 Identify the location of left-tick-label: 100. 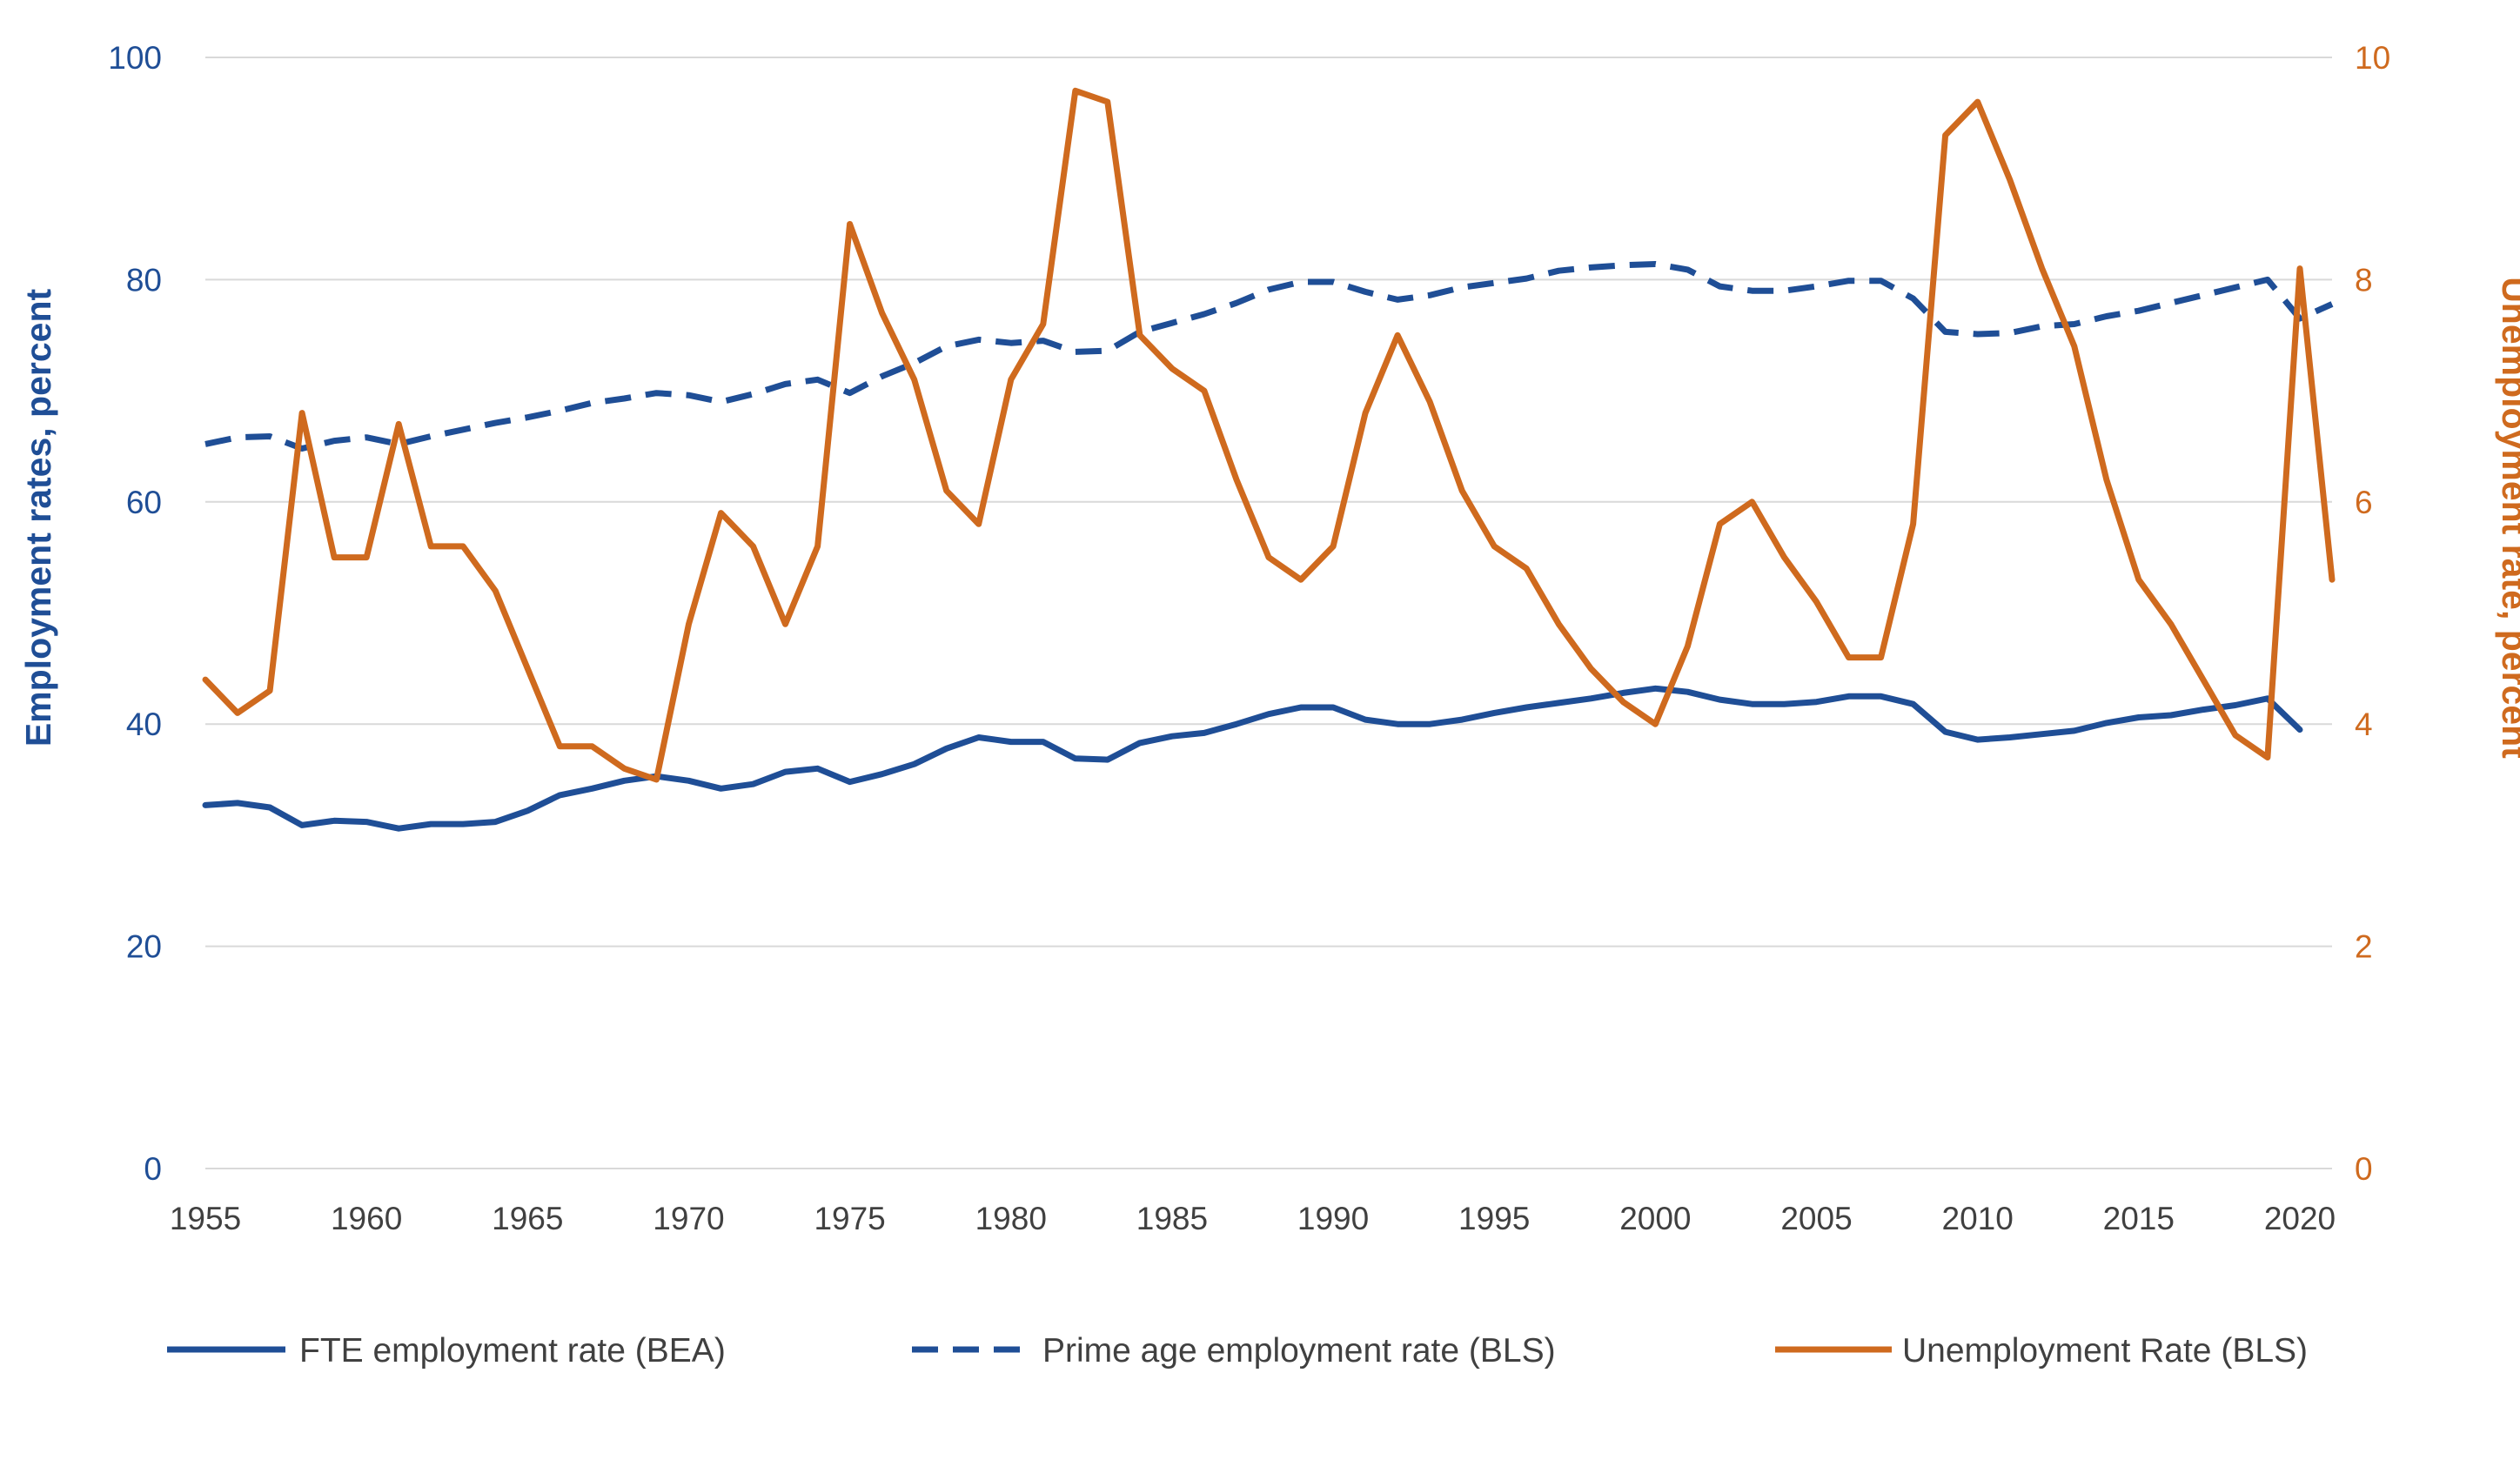
(135, 58).